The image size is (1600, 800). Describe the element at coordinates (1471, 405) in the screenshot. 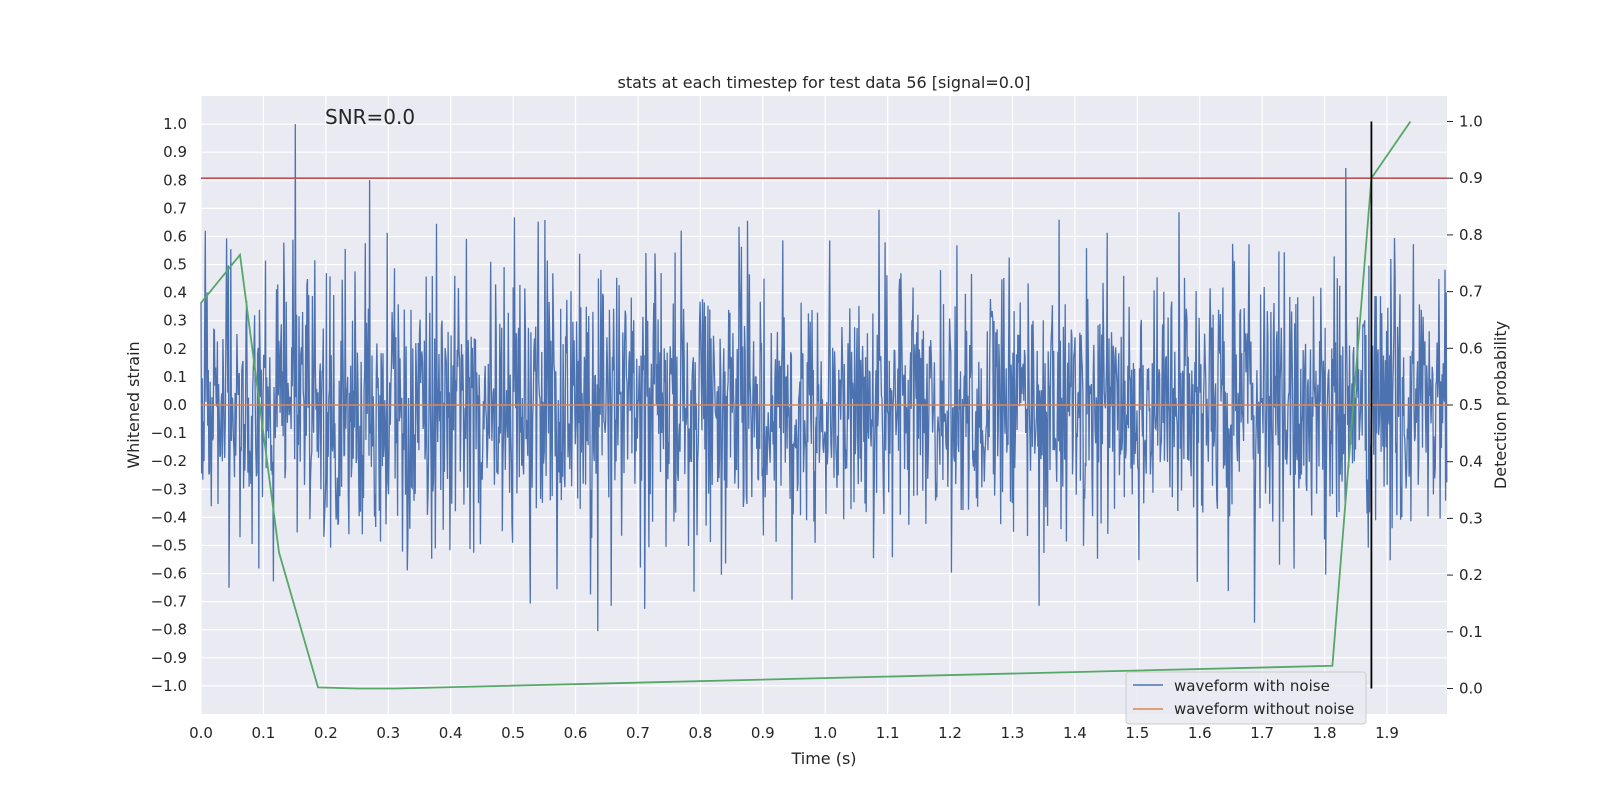

I see `y-right-tick-label: 0.5` at that location.